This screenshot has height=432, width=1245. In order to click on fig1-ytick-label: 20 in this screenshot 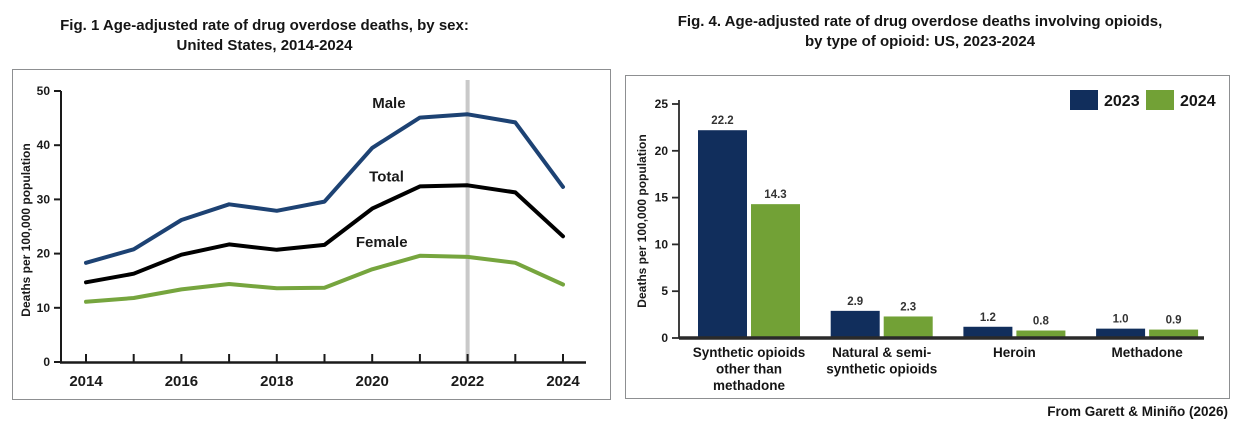, I will do `click(44, 254)`.